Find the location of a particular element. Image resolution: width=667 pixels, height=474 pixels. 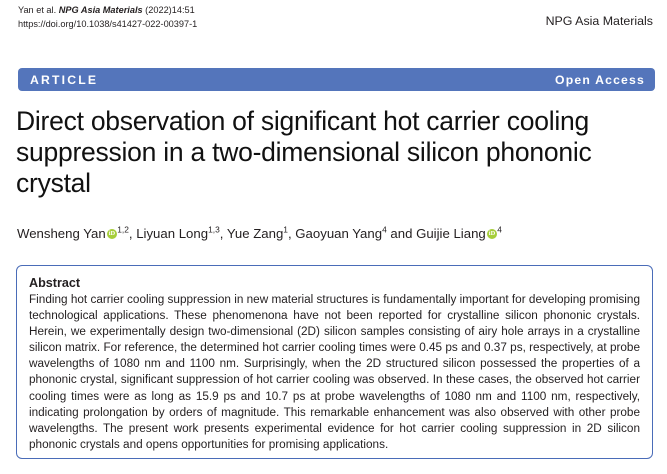

author-separator: and is located at coordinates (401, 233).